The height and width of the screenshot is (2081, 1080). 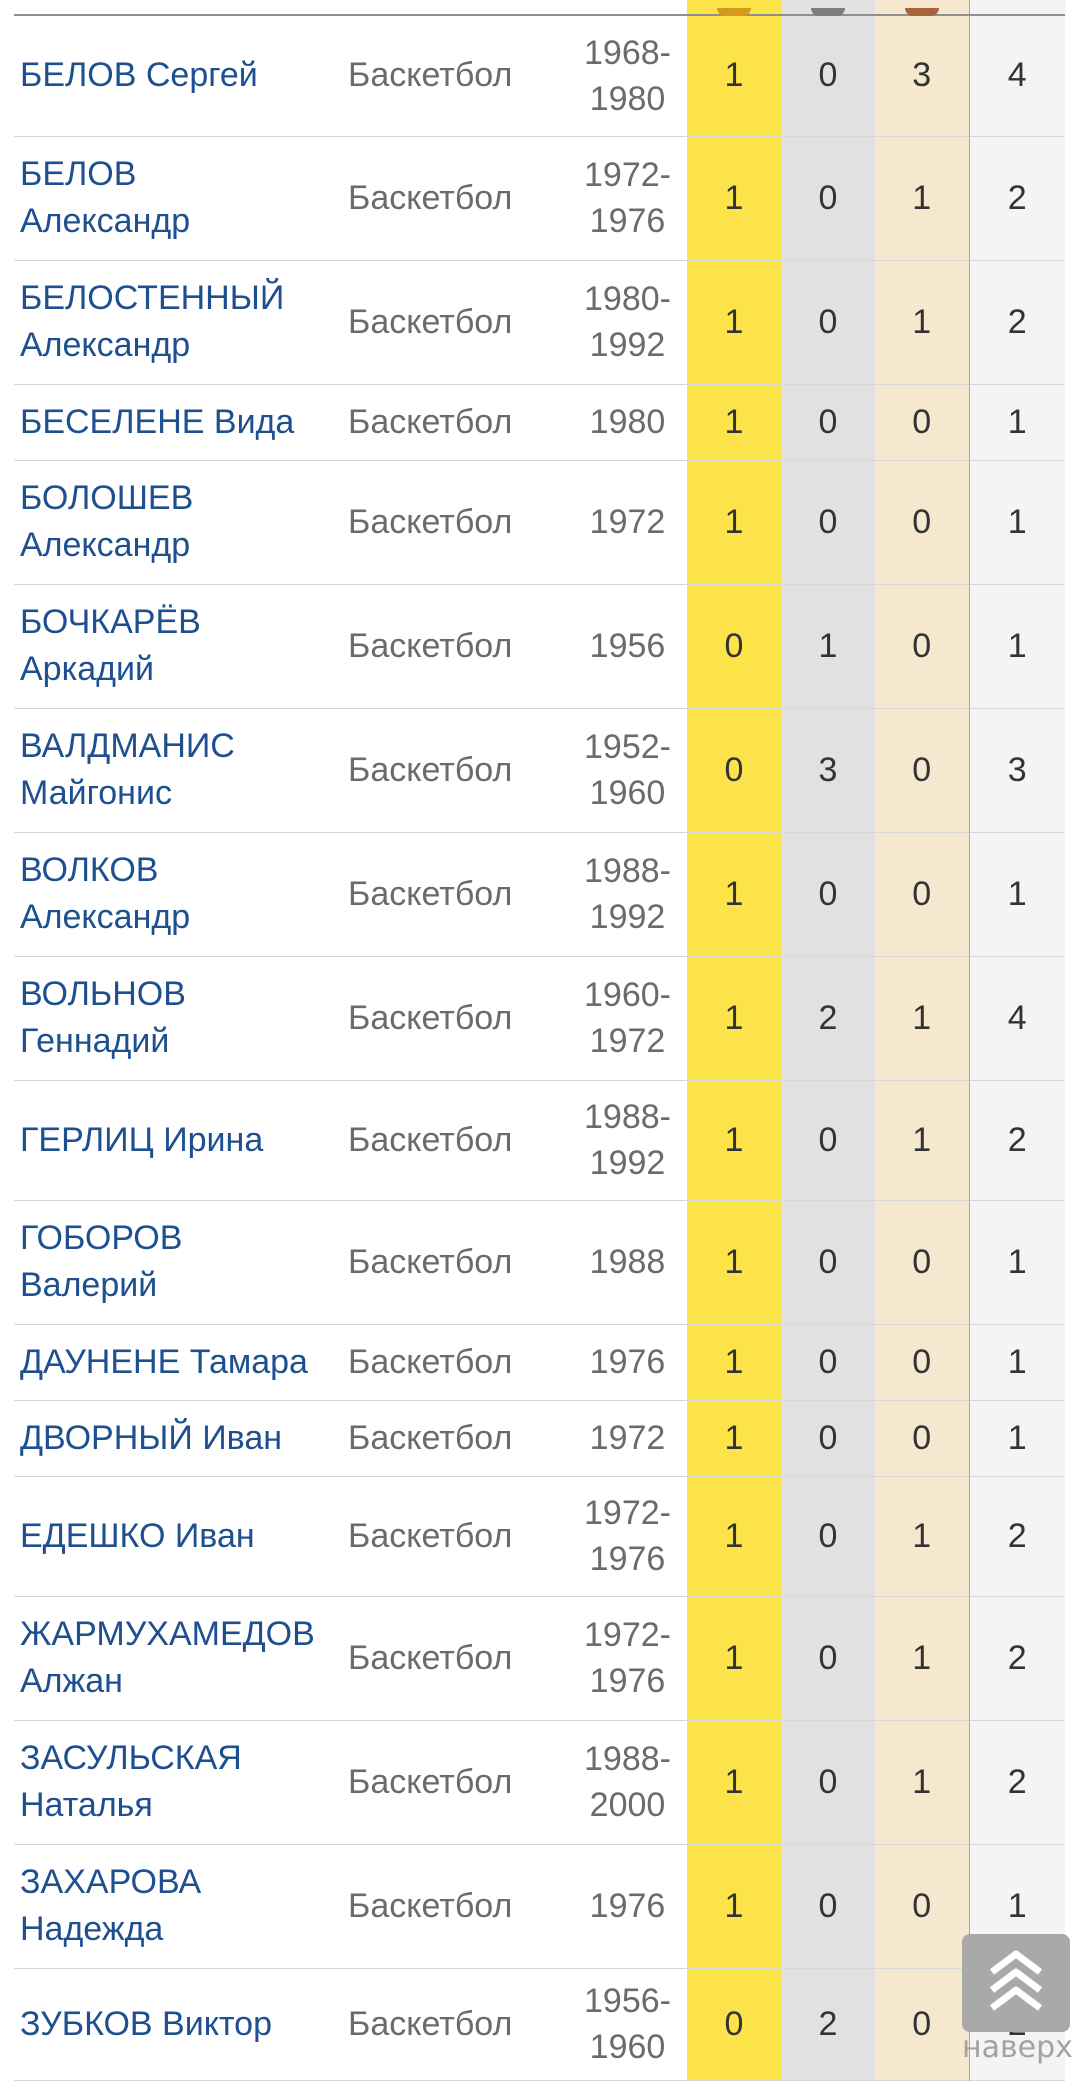 What do you see at coordinates (627, 198) in the screenshot?
I see `years-cell: 1972- 1976` at bounding box center [627, 198].